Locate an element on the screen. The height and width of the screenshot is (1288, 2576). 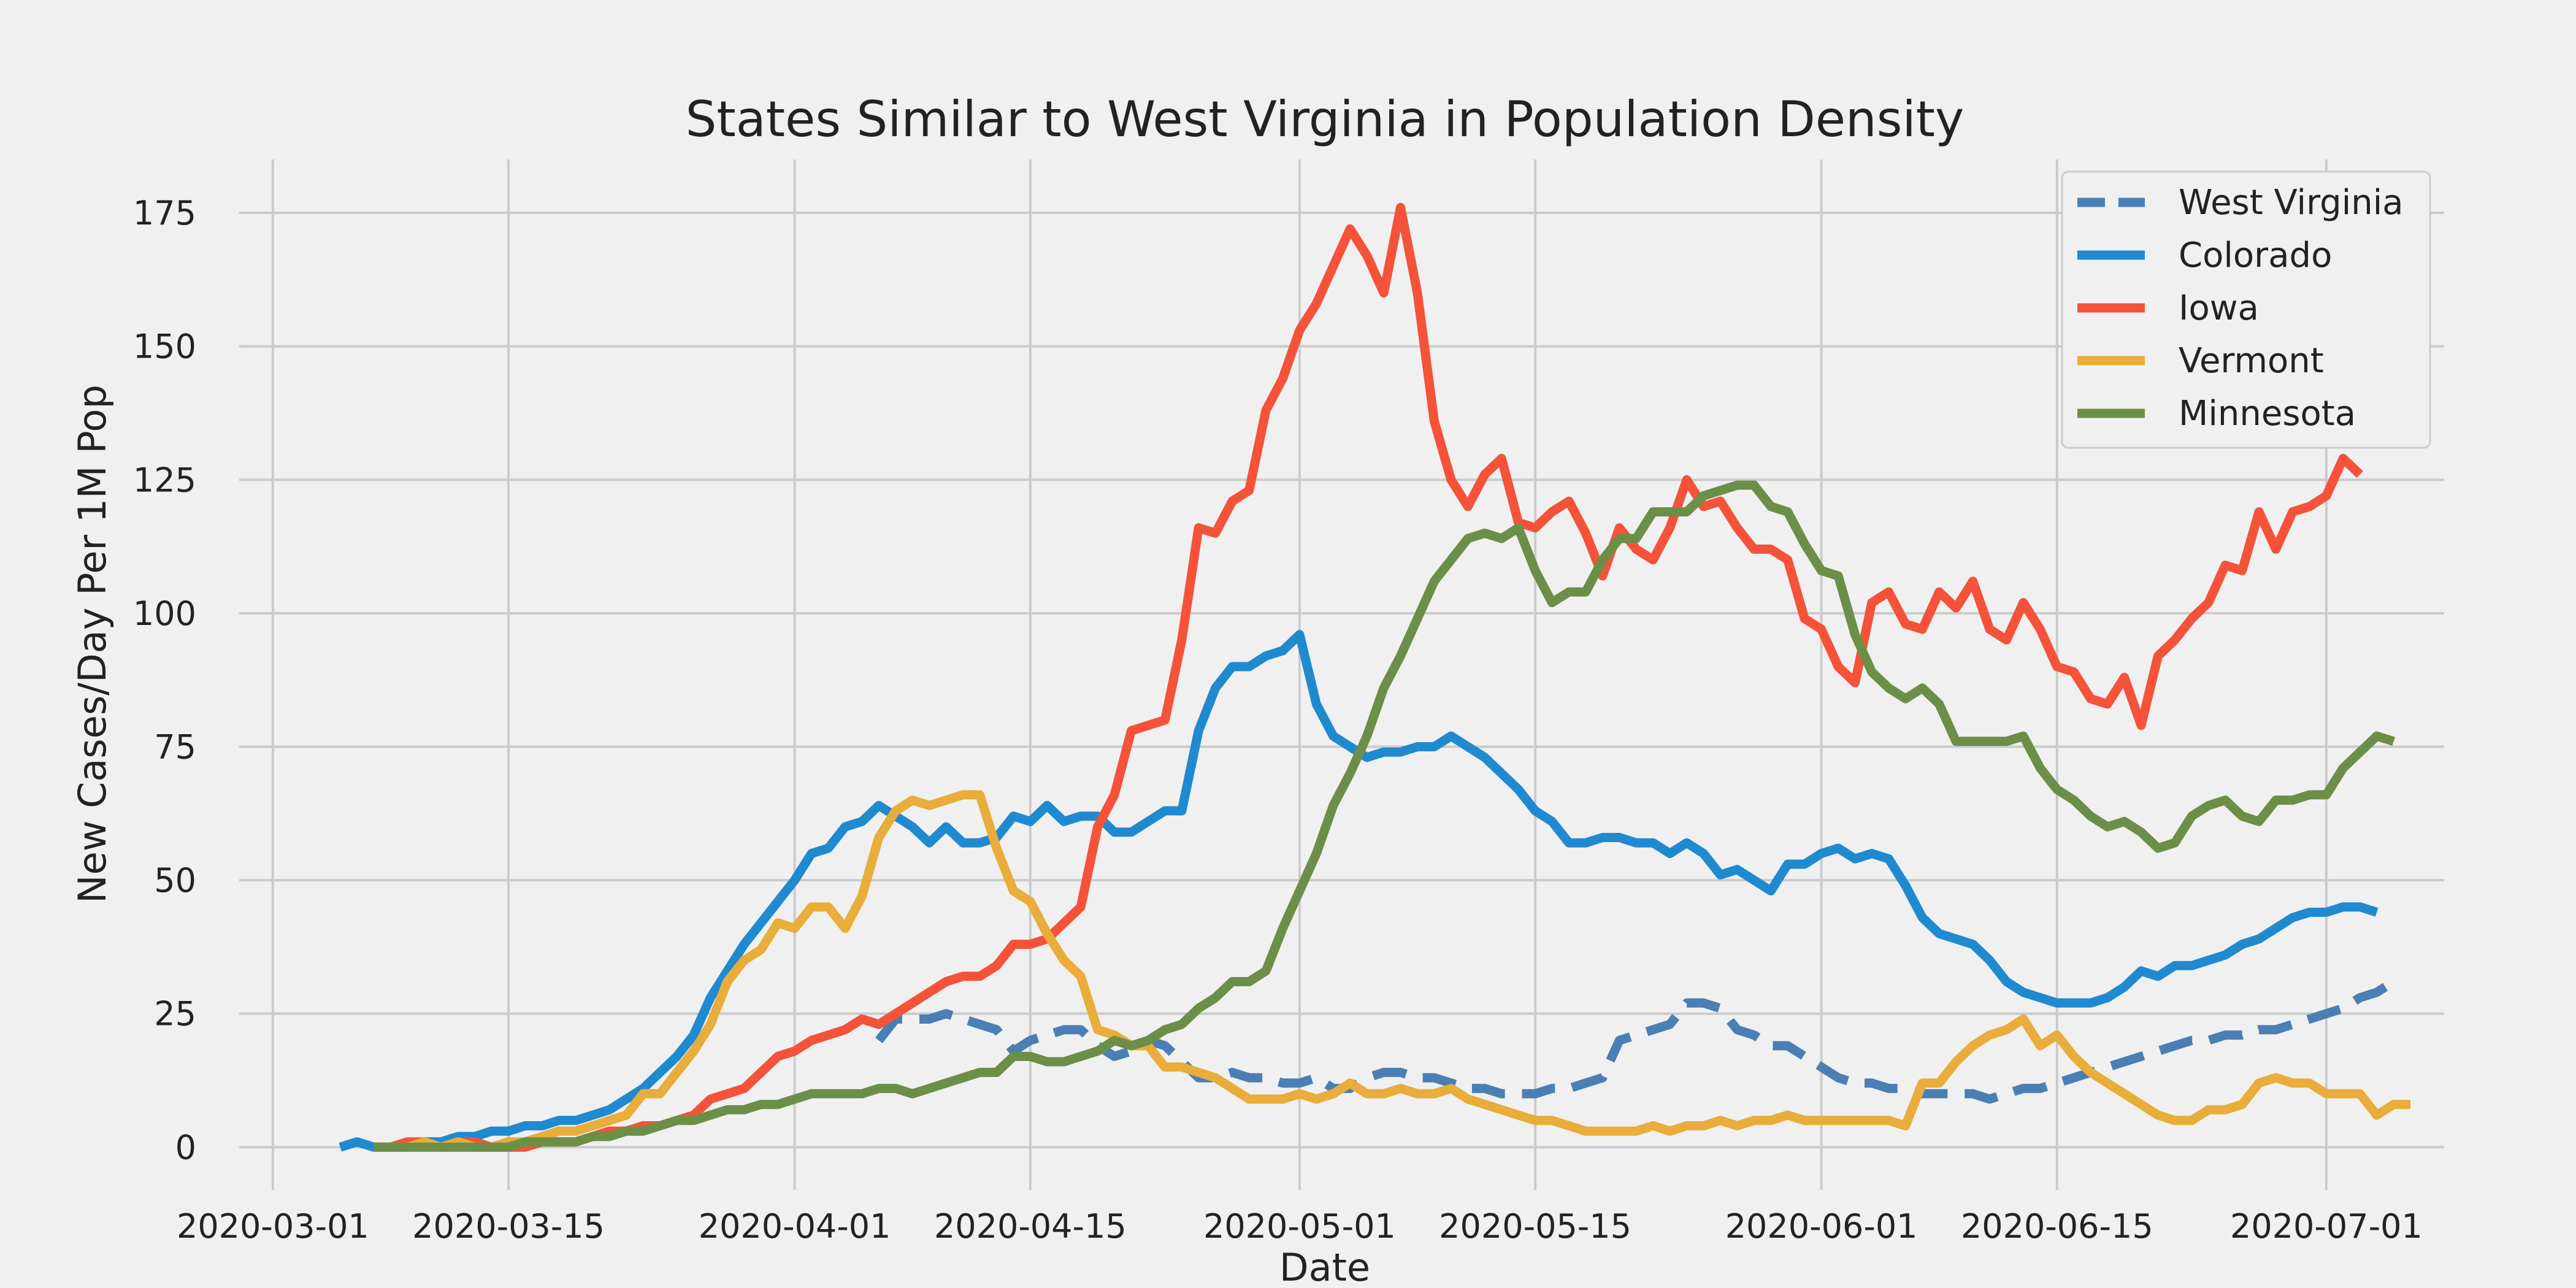
x-tick-label: 2020-04-15 is located at coordinates (1030, 1226).